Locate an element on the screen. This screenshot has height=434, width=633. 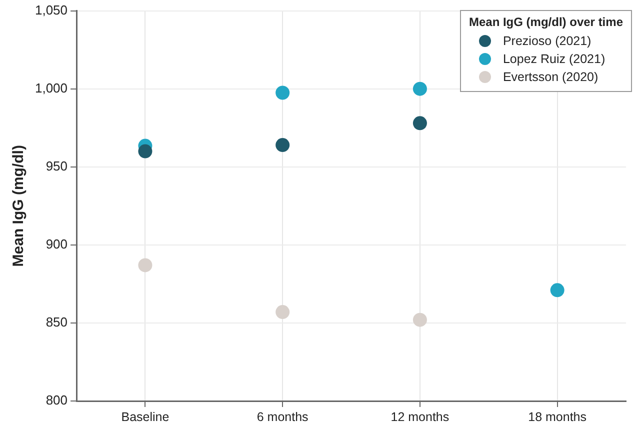
y-tick-label: 900 is located at coordinates (57, 244).